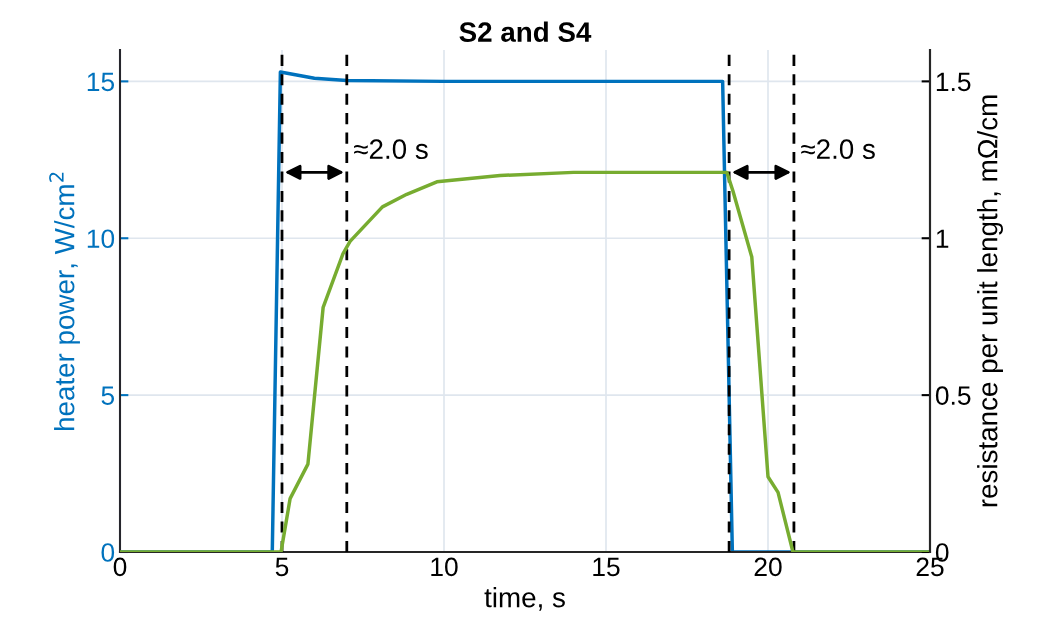  What do you see at coordinates (64, 301) in the screenshot?
I see `y-axis-title: heater power, W/cm$^{2}$` at bounding box center [64, 301].